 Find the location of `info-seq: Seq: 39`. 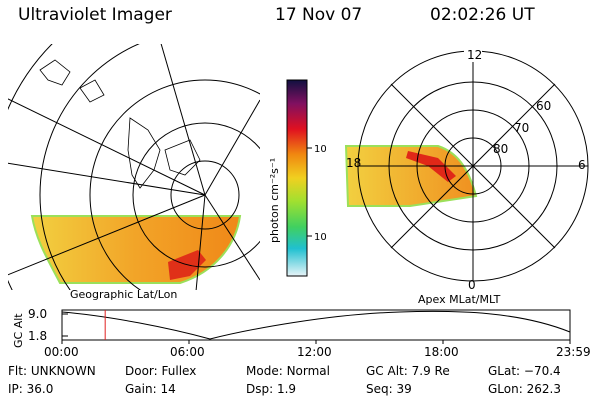

info-seq: Seq: 39 is located at coordinates (389, 389).